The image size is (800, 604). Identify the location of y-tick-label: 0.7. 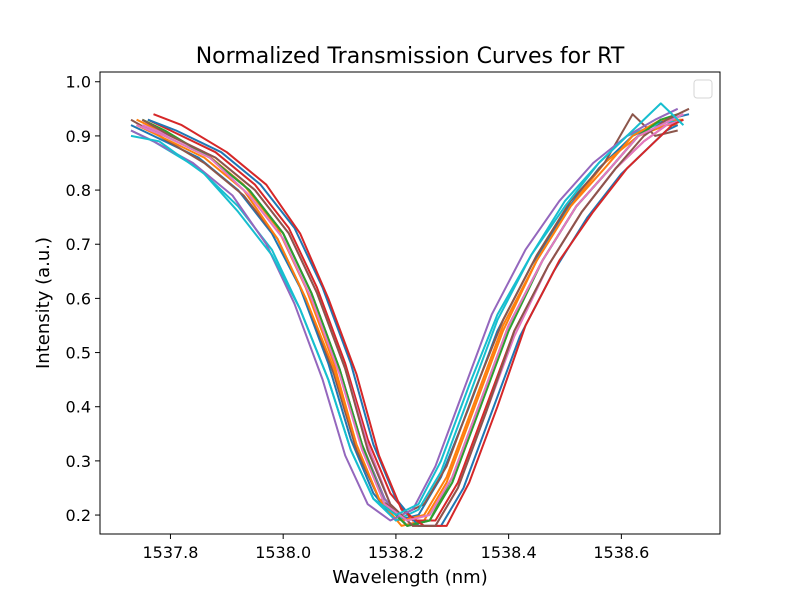
(78, 244).